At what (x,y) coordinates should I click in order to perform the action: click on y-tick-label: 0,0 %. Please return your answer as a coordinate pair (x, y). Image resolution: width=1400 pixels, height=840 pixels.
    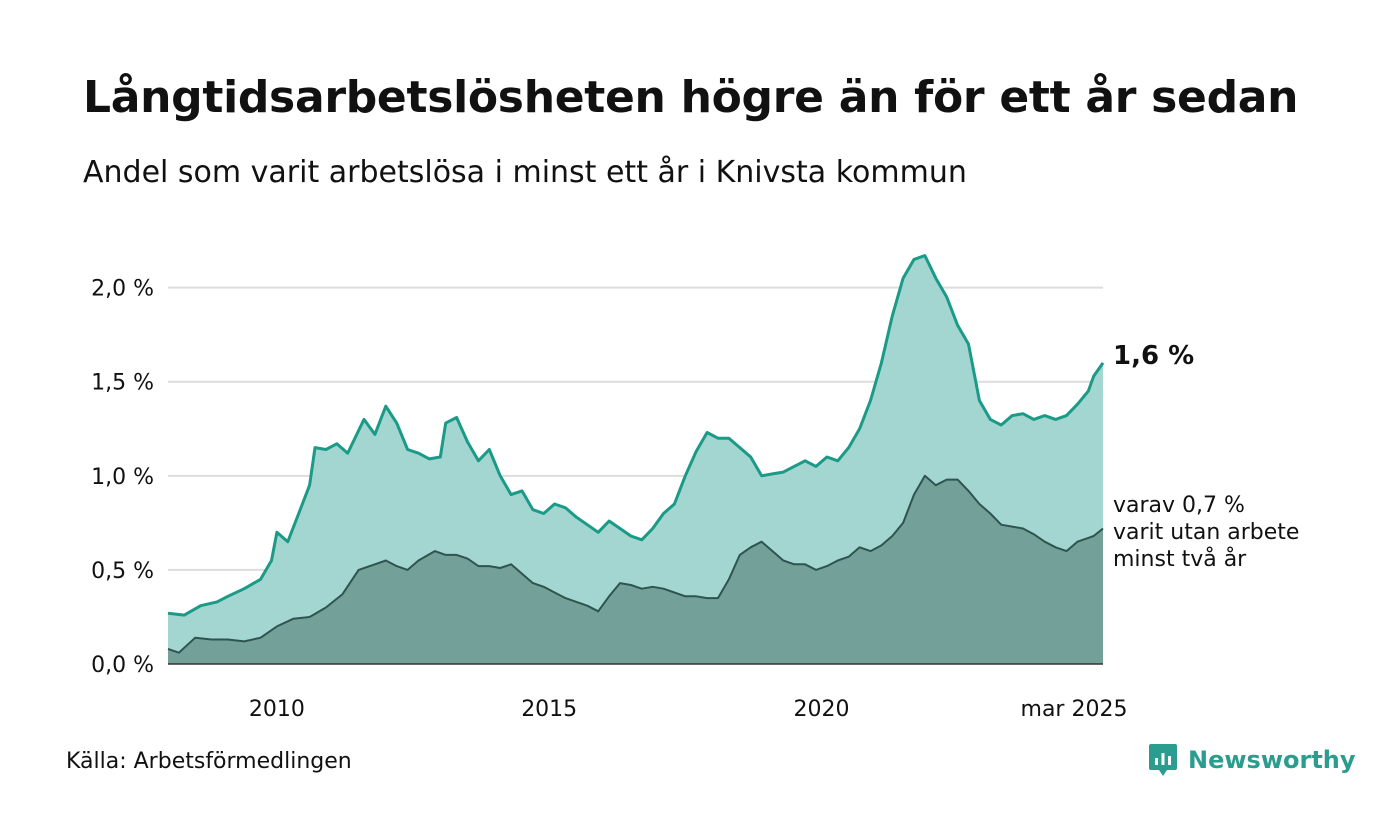
    Looking at the image, I should click on (122, 665).